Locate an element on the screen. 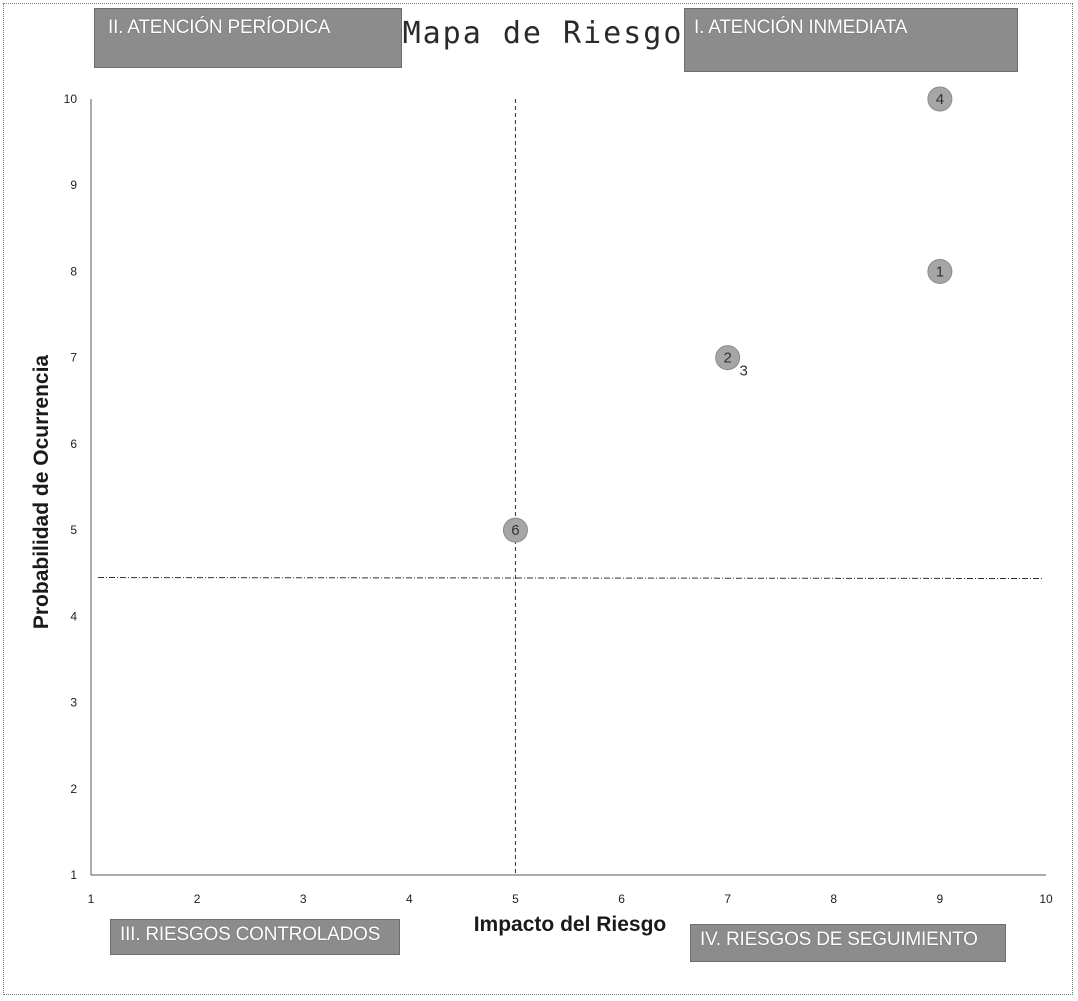 This screenshot has height=1001, width=1078. y-tick-label: 1 is located at coordinates (73, 875).